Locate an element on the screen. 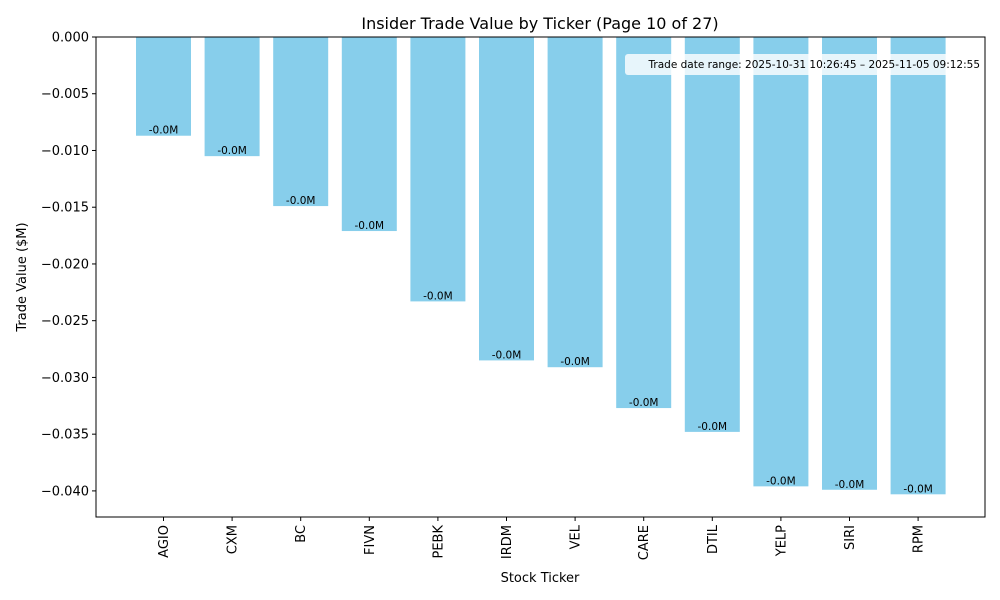 This screenshot has height=600, width=1000. y-tick-label: 0.000 is located at coordinates (70, 38).